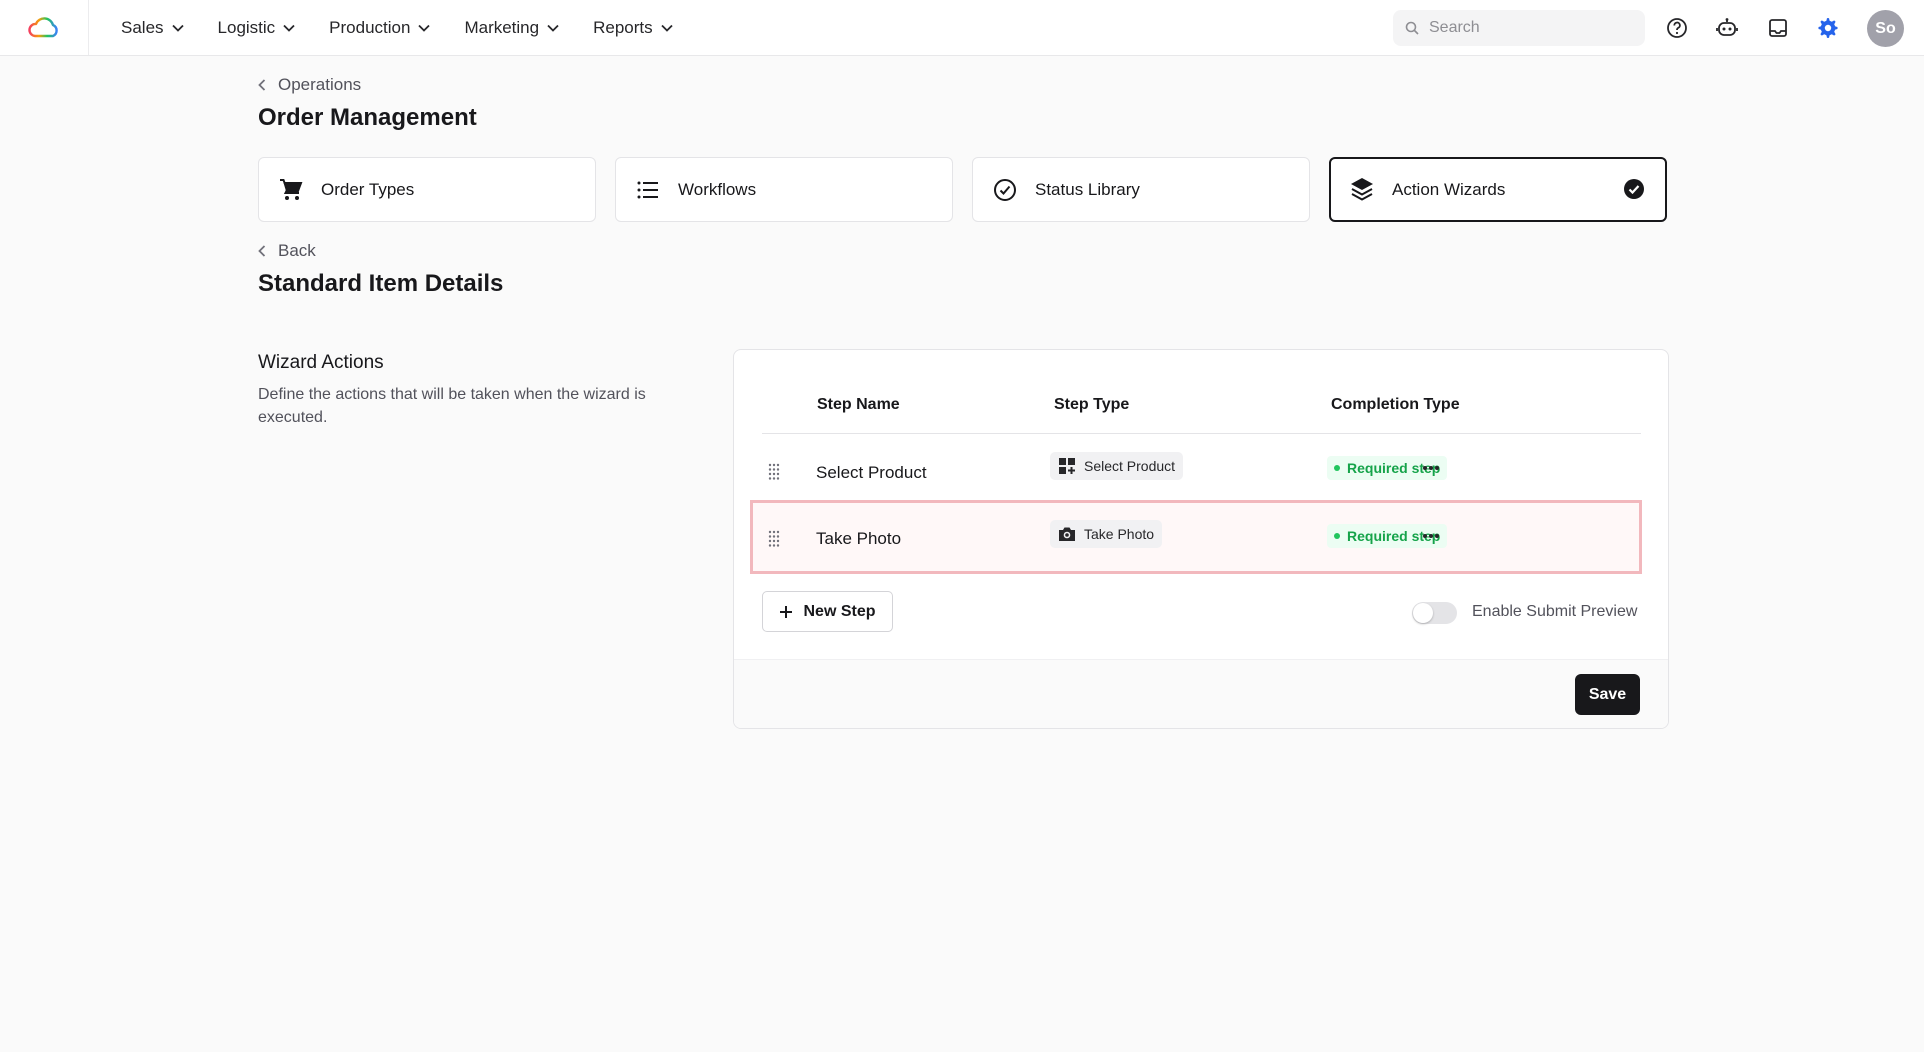 This screenshot has height=1052, width=1924. I want to click on settings-button, so click(1828, 28).